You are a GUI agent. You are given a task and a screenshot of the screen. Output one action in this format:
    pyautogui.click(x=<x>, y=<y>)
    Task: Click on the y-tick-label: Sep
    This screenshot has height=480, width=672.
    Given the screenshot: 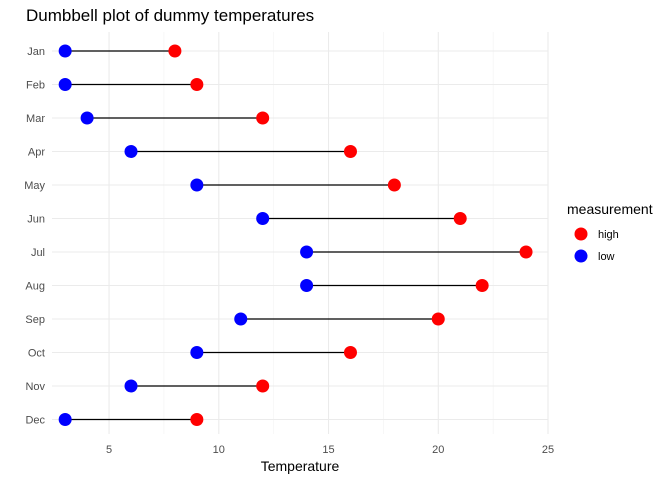 What is the action you would take?
    pyautogui.click(x=35, y=320)
    